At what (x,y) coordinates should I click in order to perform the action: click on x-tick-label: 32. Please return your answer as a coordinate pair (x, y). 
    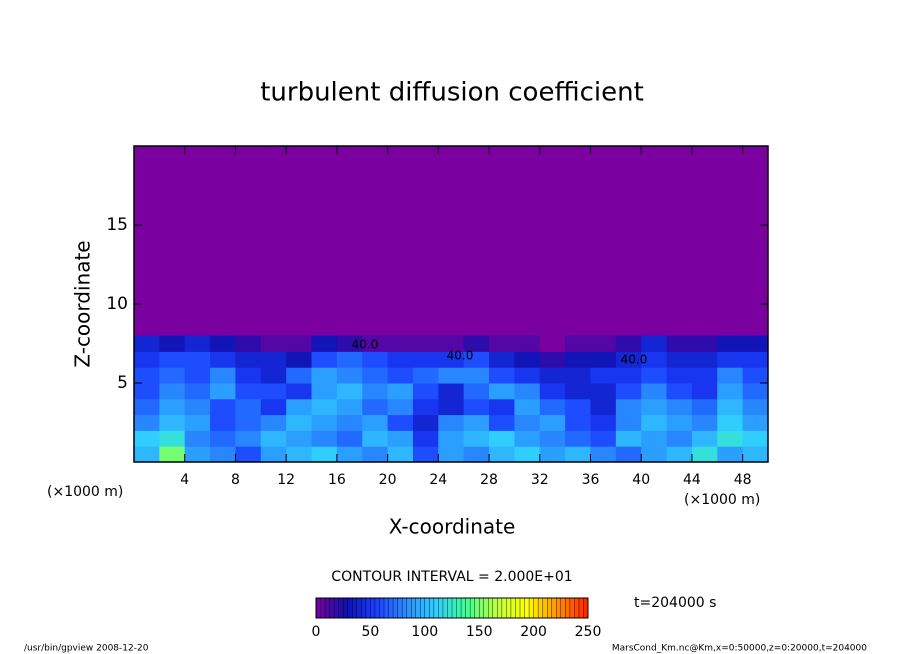
    Looking at the image, I should click on (540, 480).